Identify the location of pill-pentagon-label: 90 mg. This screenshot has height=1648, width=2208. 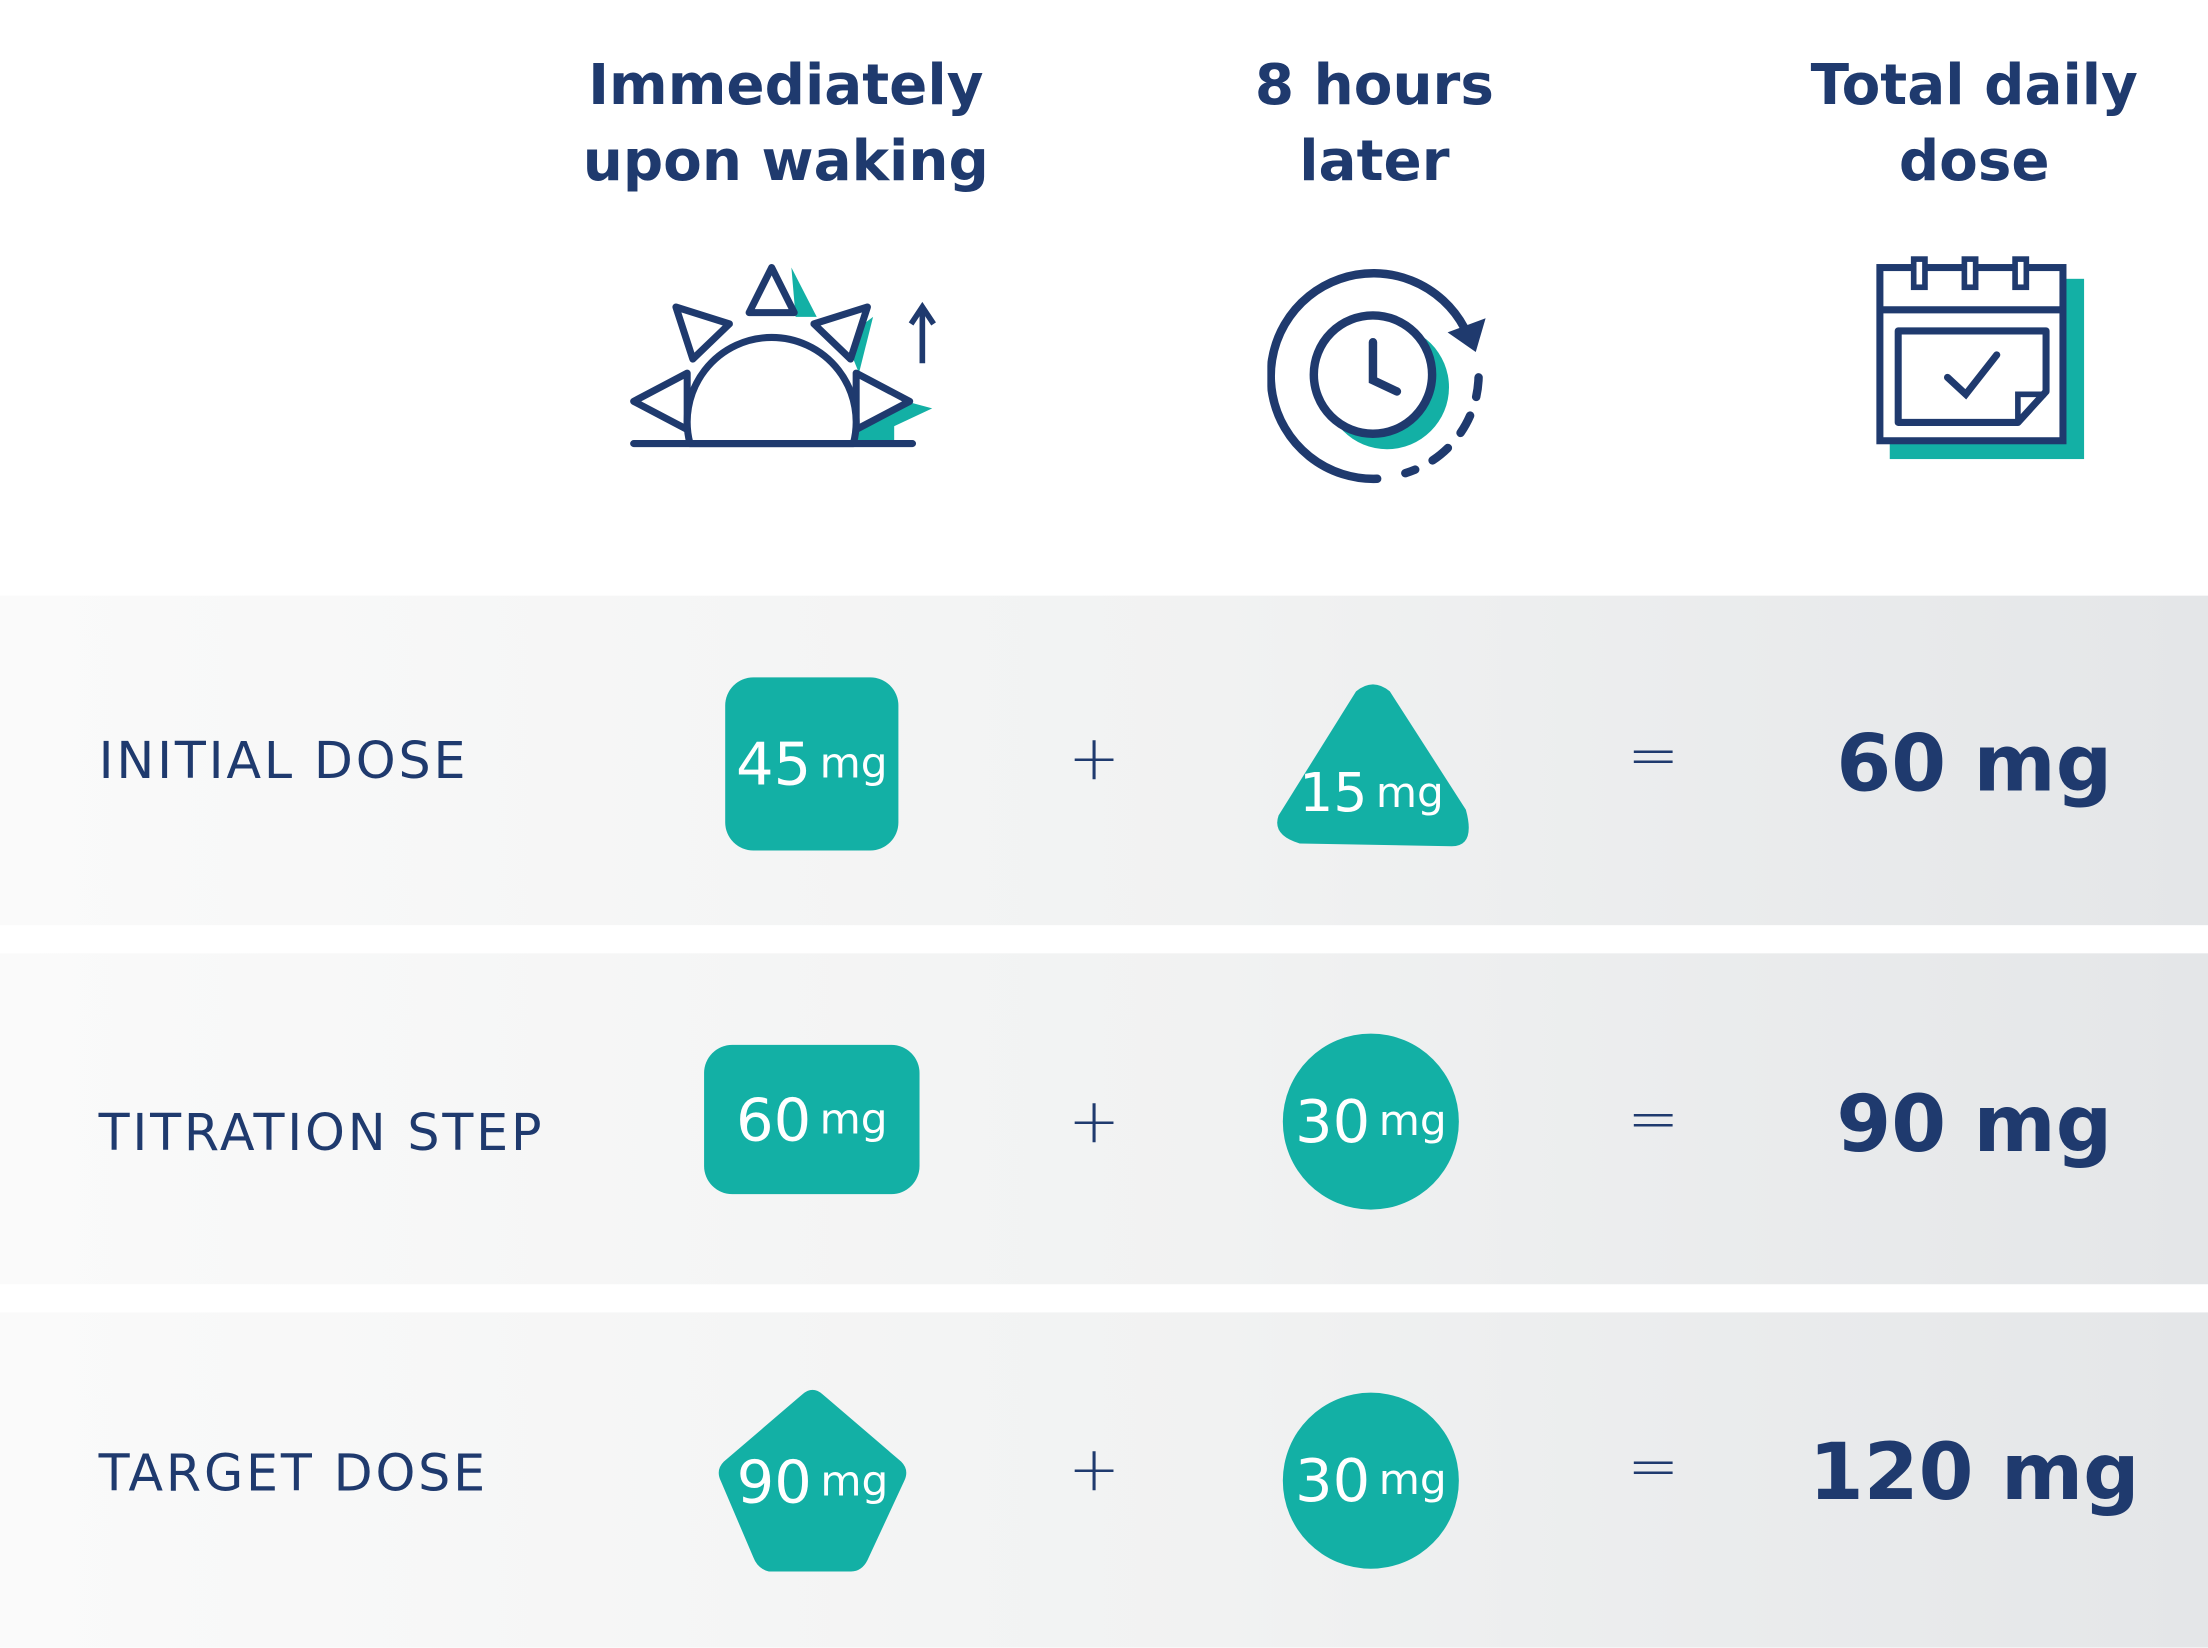
(812, 1481).